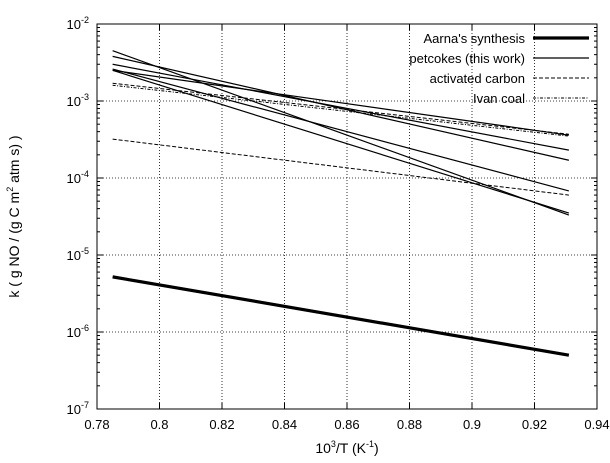 Image resolution: width=610 pixels, height=463 pixels. Describe the element at coordinates (159, 424) in the screenshot. I see `x-tick-label: 0.8` at that location.